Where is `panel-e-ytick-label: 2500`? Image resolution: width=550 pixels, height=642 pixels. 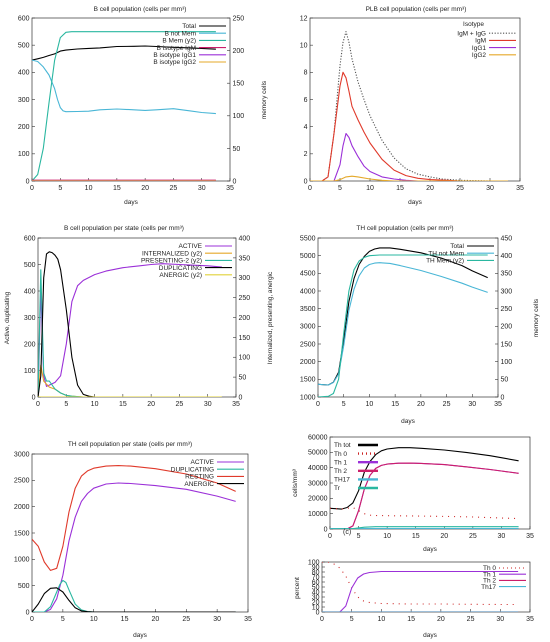 panel-e-ytick-label: 2500 is located at coordinates (22, 481).